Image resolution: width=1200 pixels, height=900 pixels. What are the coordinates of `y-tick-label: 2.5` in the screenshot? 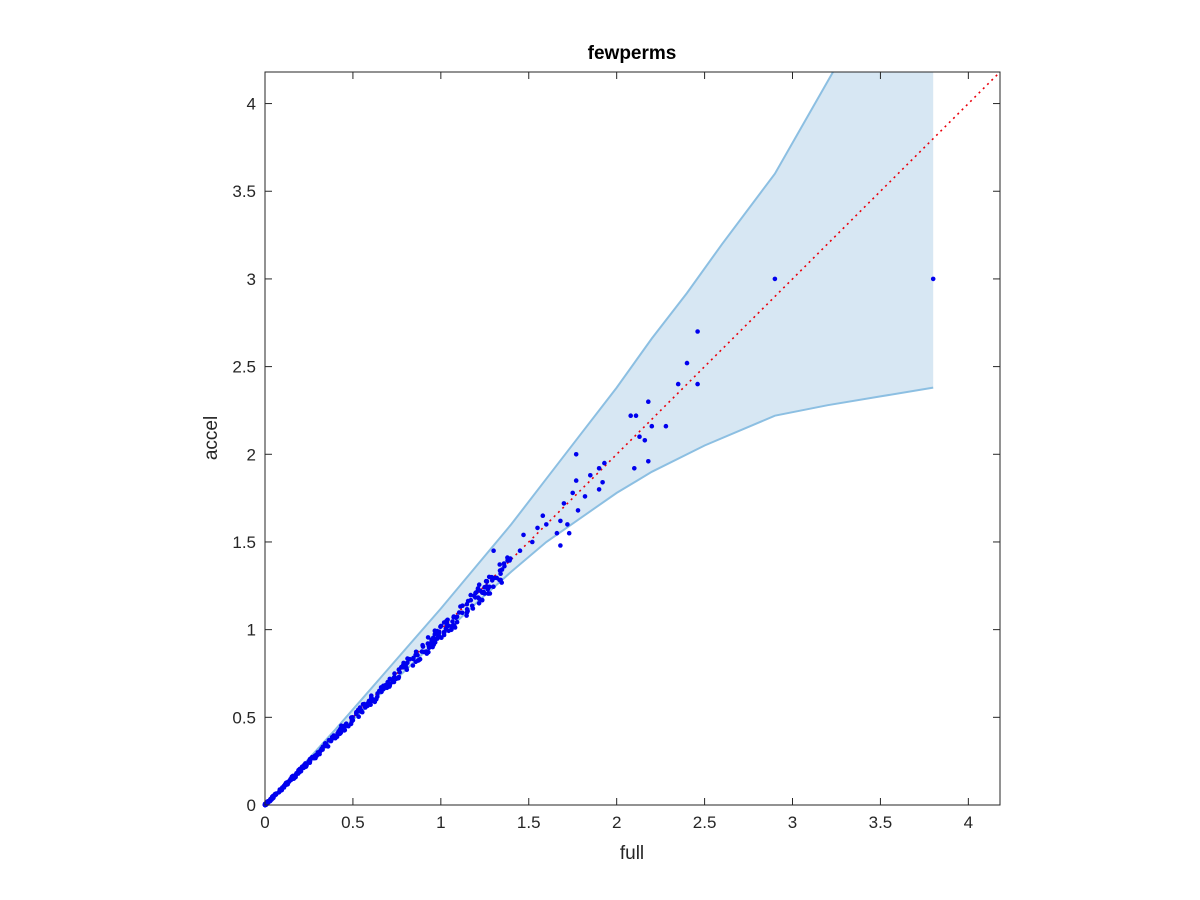 It's located at (244, 367).